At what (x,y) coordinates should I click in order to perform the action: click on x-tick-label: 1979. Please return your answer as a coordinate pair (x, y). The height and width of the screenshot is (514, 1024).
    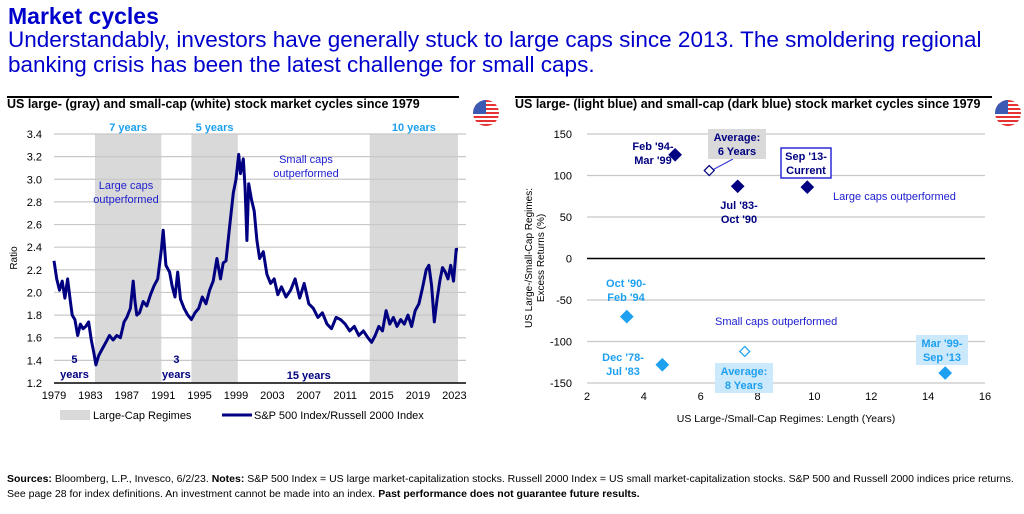
    Looking at the image, I should click on (54, 396).